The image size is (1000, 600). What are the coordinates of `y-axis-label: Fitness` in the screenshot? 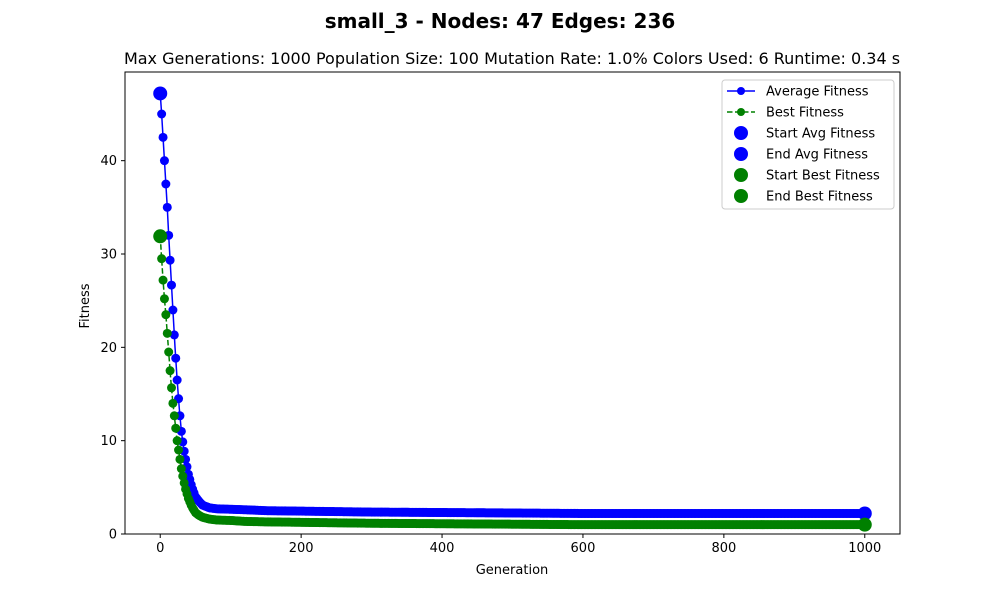 It's located at (85, 305).